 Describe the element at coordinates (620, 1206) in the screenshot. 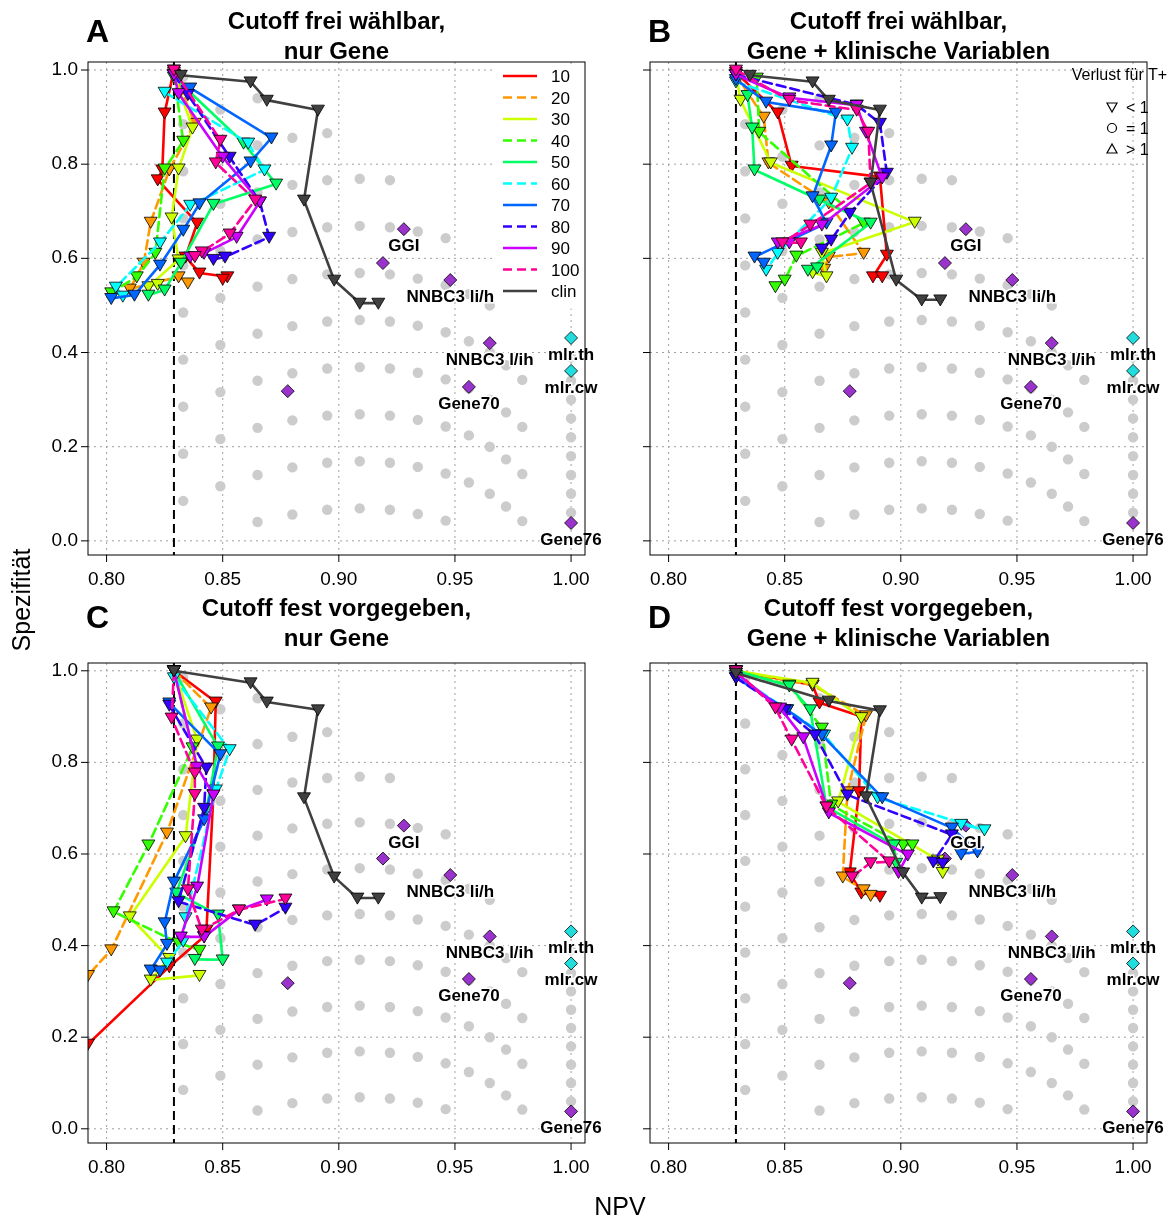

I see `x-axis-title: NPV` at that location.